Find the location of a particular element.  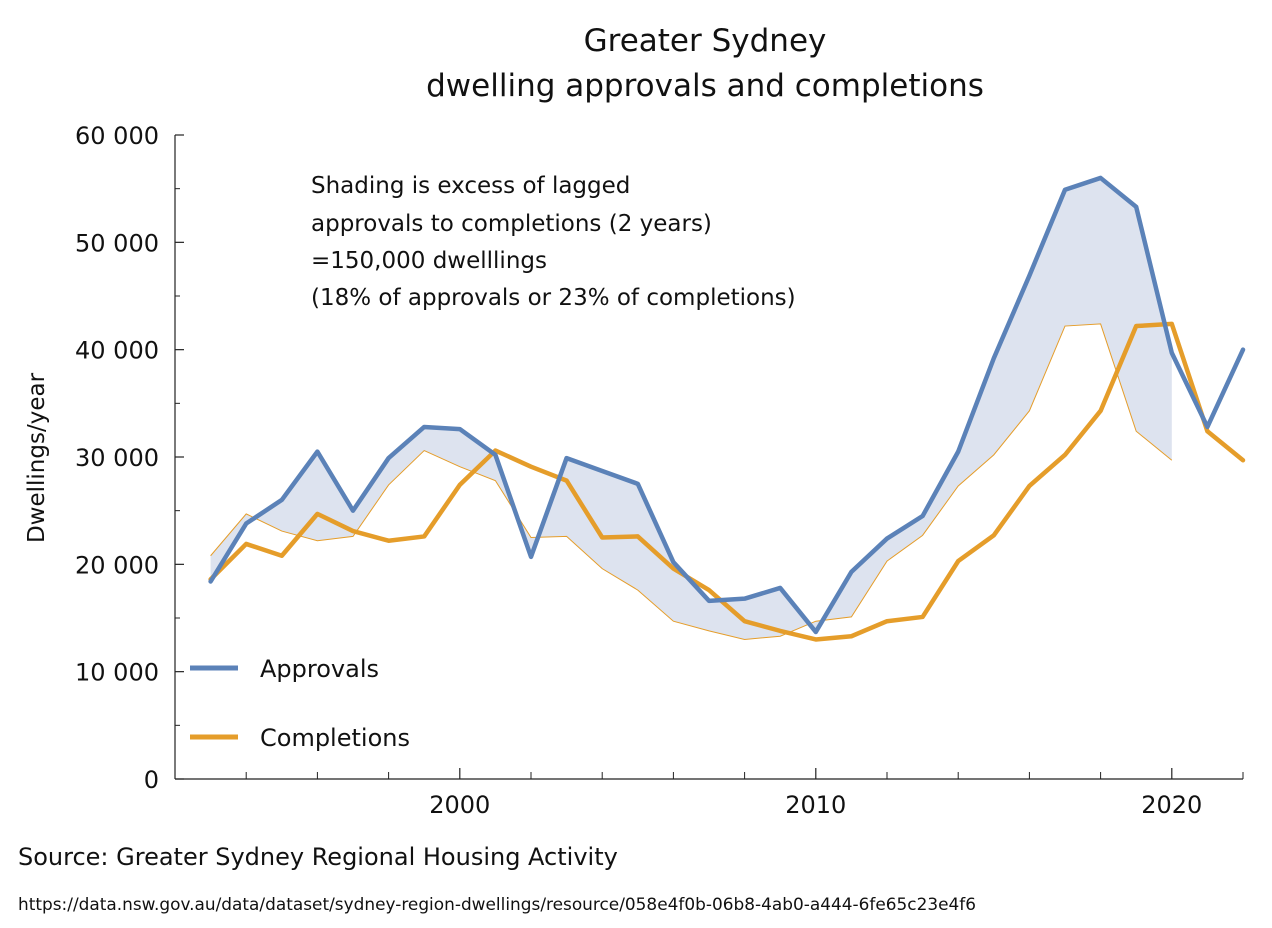

y-tick-label: 60 000 is located at coordinates (117, 136).